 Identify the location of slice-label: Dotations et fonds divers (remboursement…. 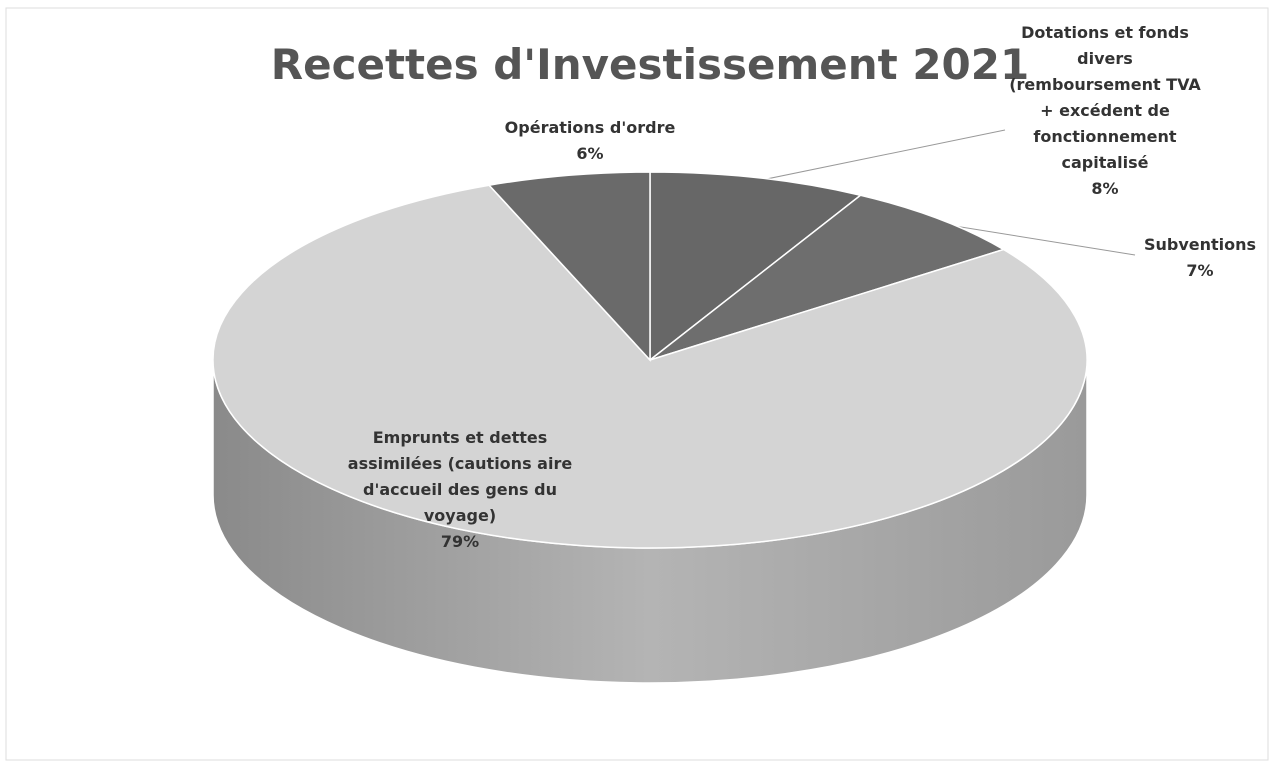
(1105, 111).